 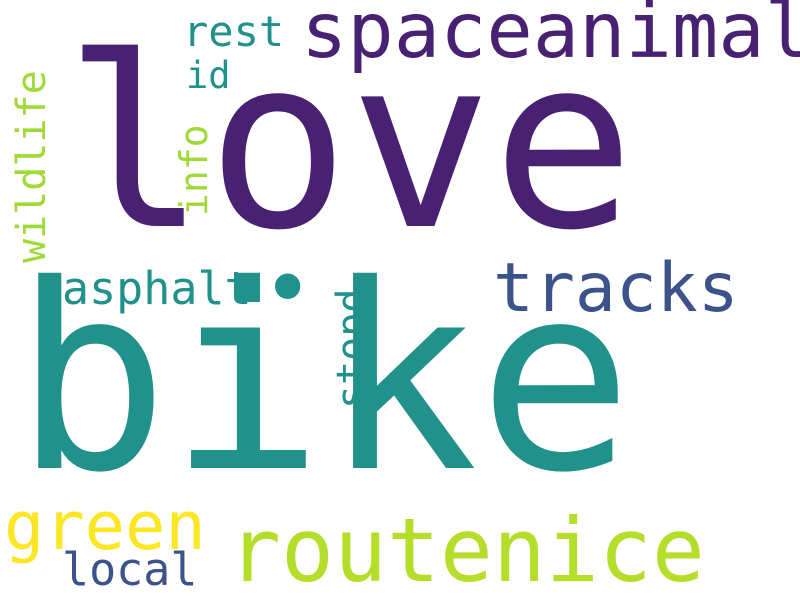 I want to click on word-rest: rest, so click(x=234, y=31).